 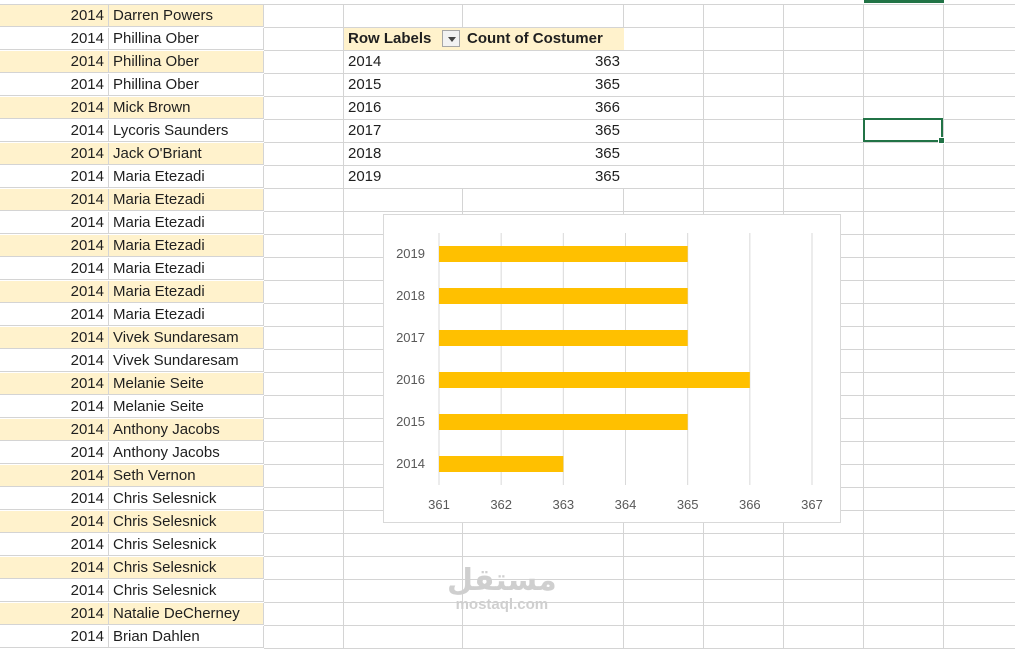 What do you see at coordinates (186, 361) in the screenshot?
I see `customer-name-cell: Vivek Sundaresam` at bounding box center [186, 361].